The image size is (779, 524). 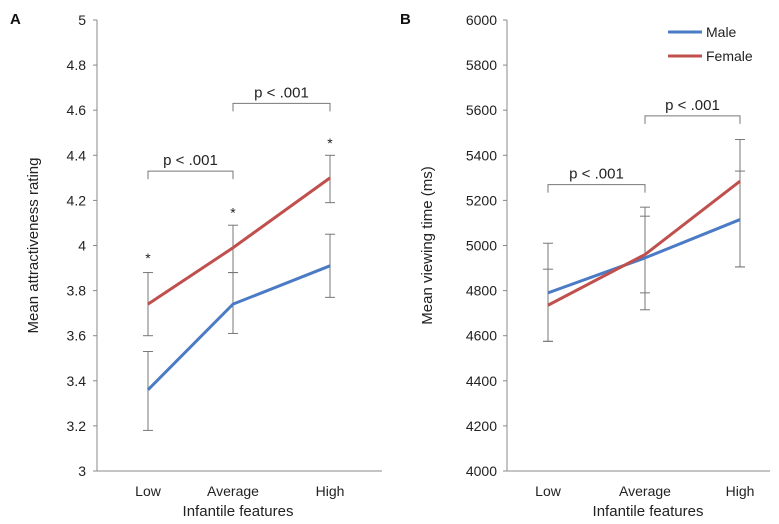 I want to click on panel-b-legend-label-male: Male, so click(x=721, y=32).